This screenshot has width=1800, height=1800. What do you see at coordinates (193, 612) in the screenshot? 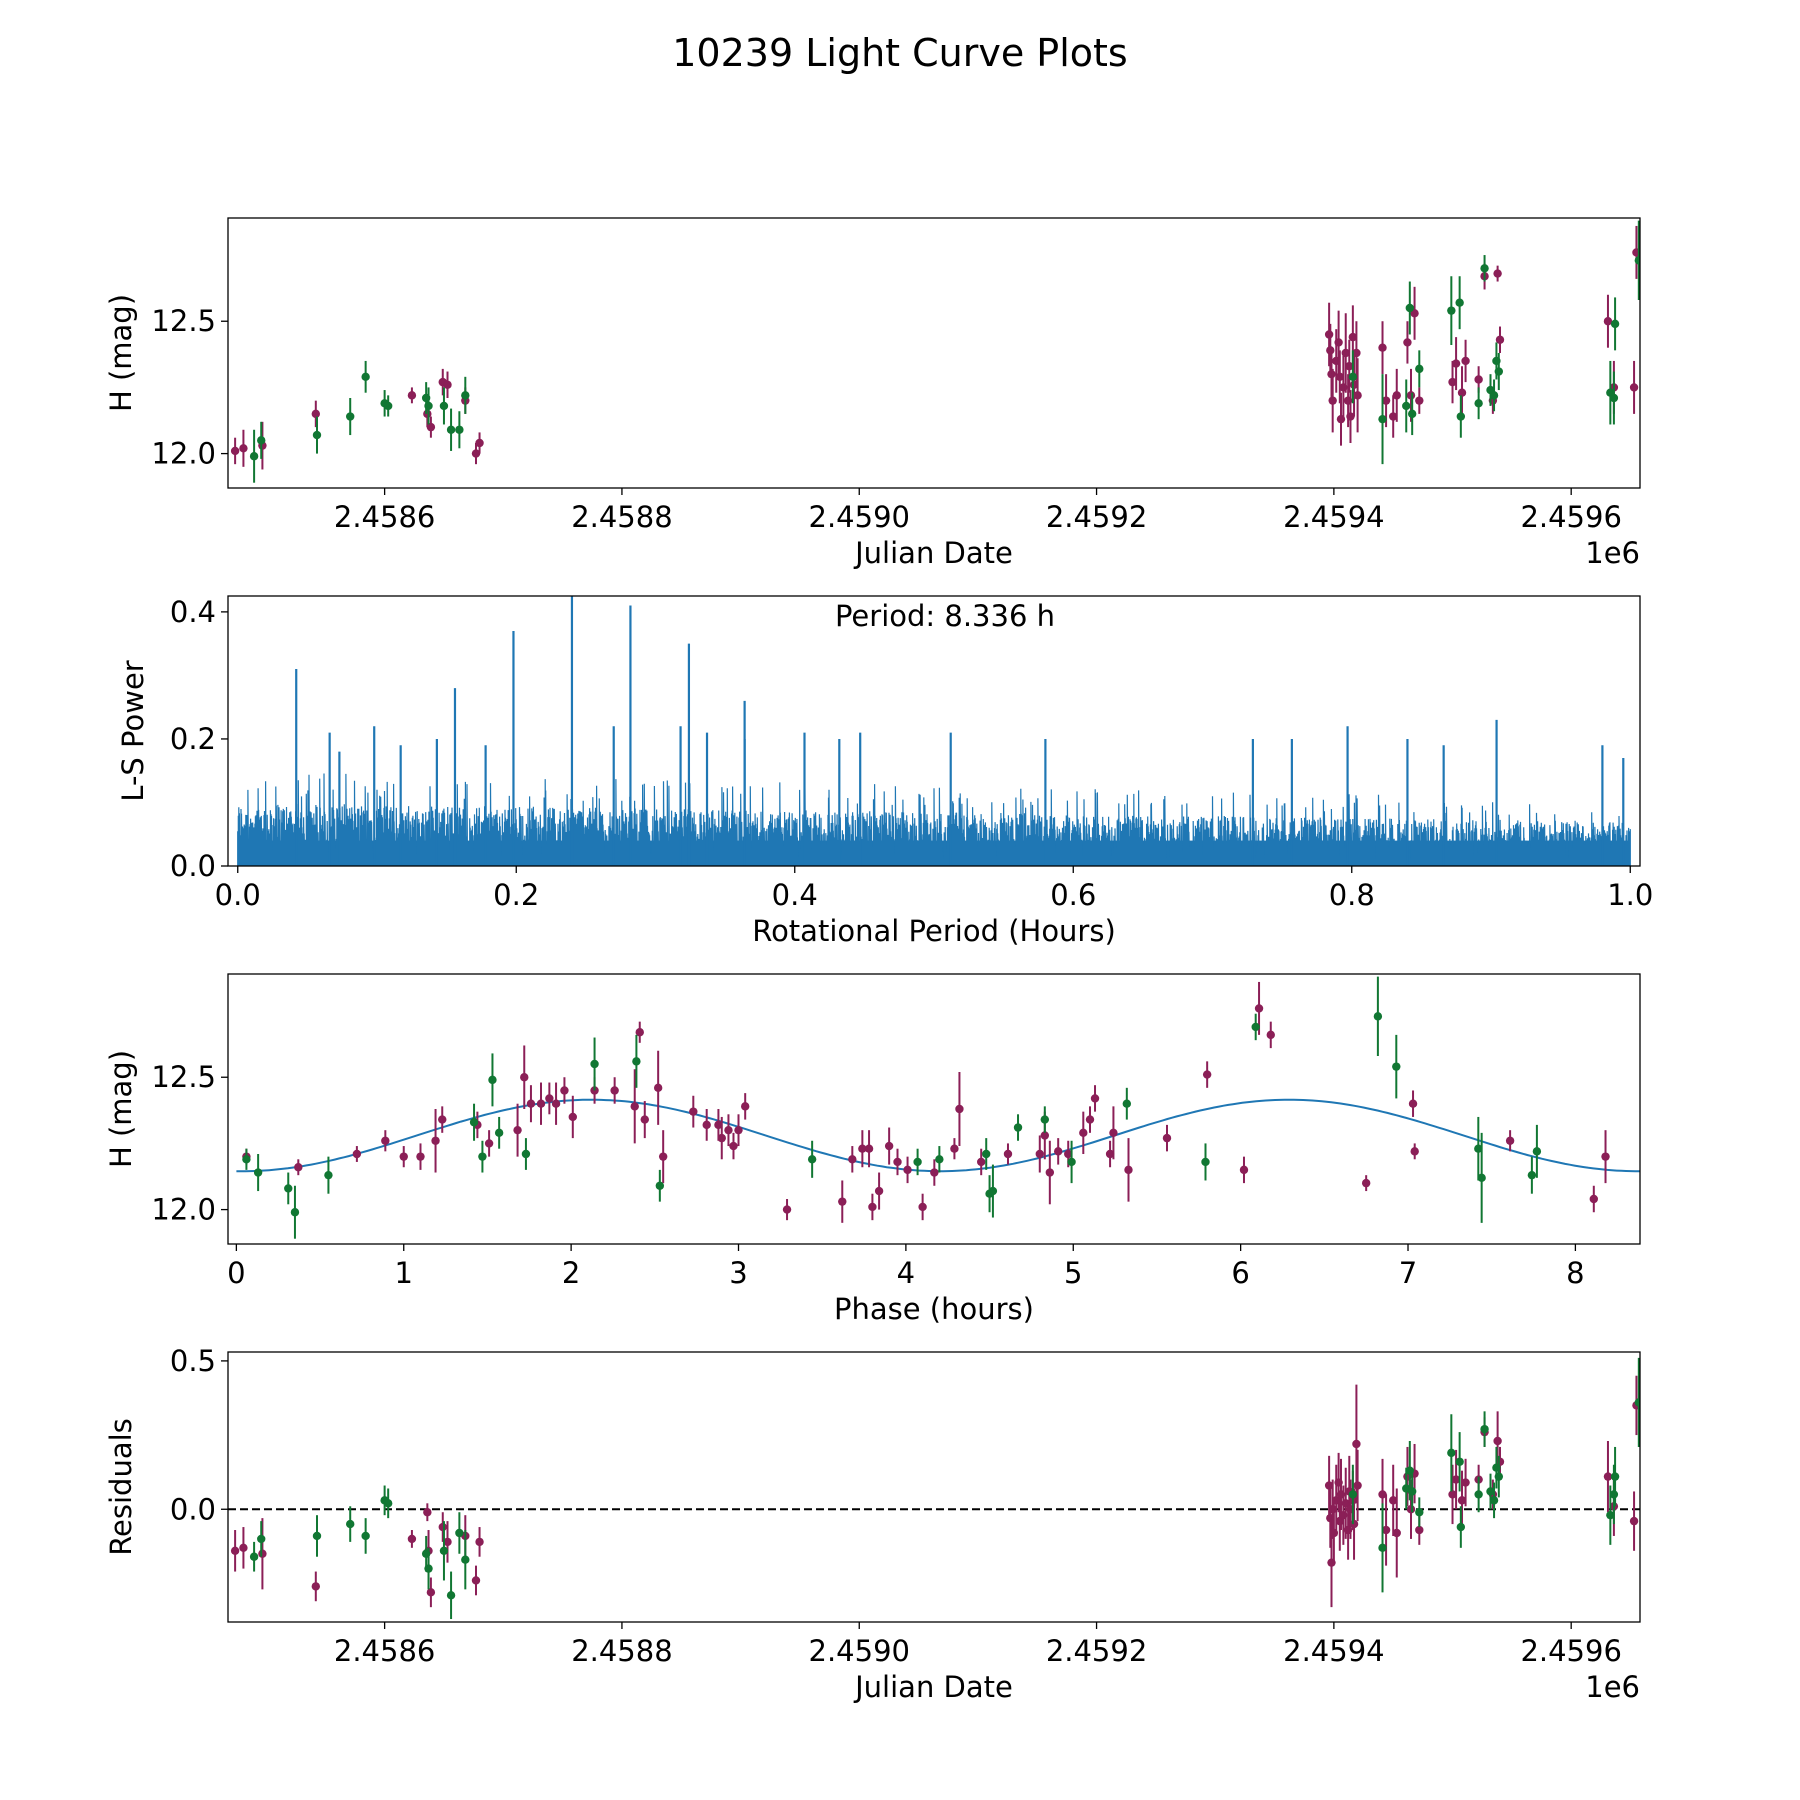
I see `y-tick-label: 0.4` at bounding box center [193, 612].